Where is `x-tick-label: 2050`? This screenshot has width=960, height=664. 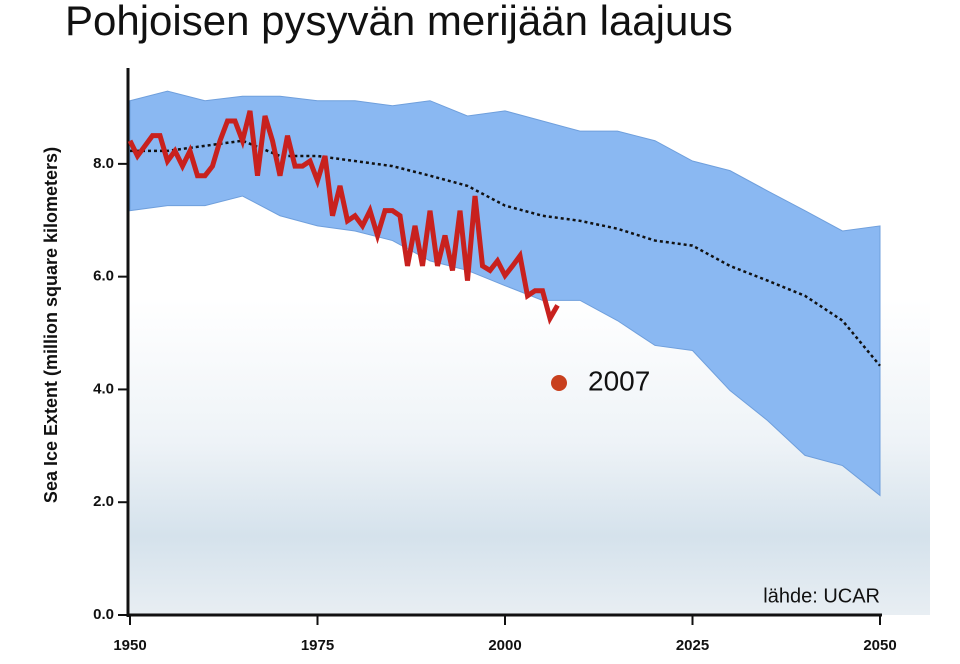 x-tick-label: 2050 is located at coordinates (879, 645).